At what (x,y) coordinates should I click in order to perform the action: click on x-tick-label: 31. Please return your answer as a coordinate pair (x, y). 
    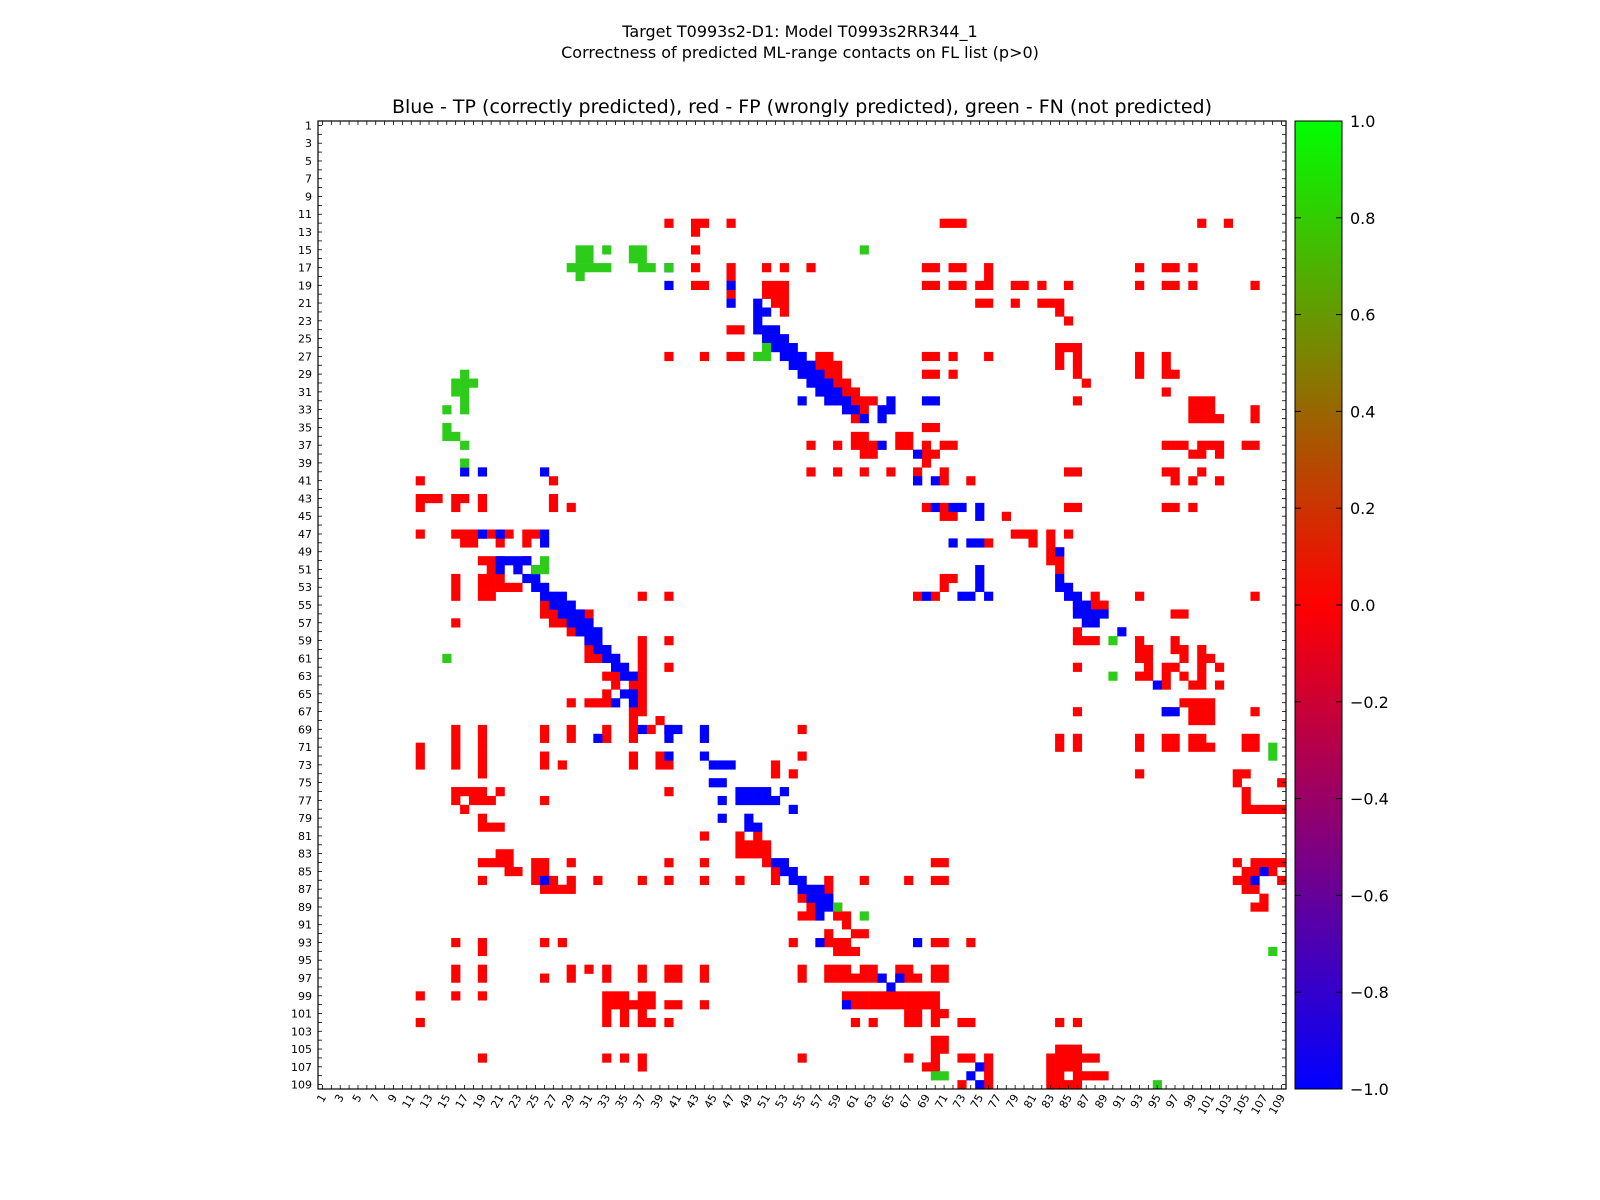
    Looking at the image, I should click on (586, 1101).